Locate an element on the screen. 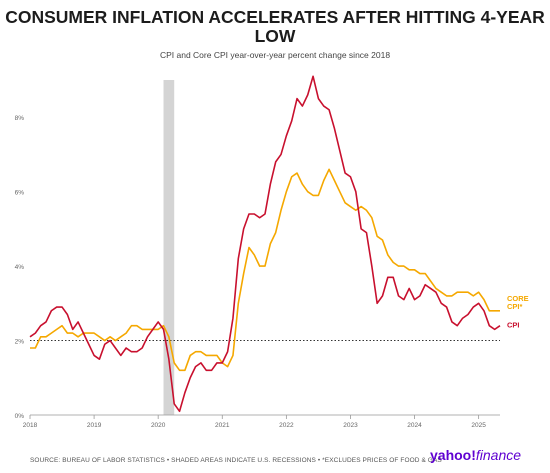 This screenshot has height=473, width=550. brand-logo: yahoo!finance is located at coordinates (475, 455).